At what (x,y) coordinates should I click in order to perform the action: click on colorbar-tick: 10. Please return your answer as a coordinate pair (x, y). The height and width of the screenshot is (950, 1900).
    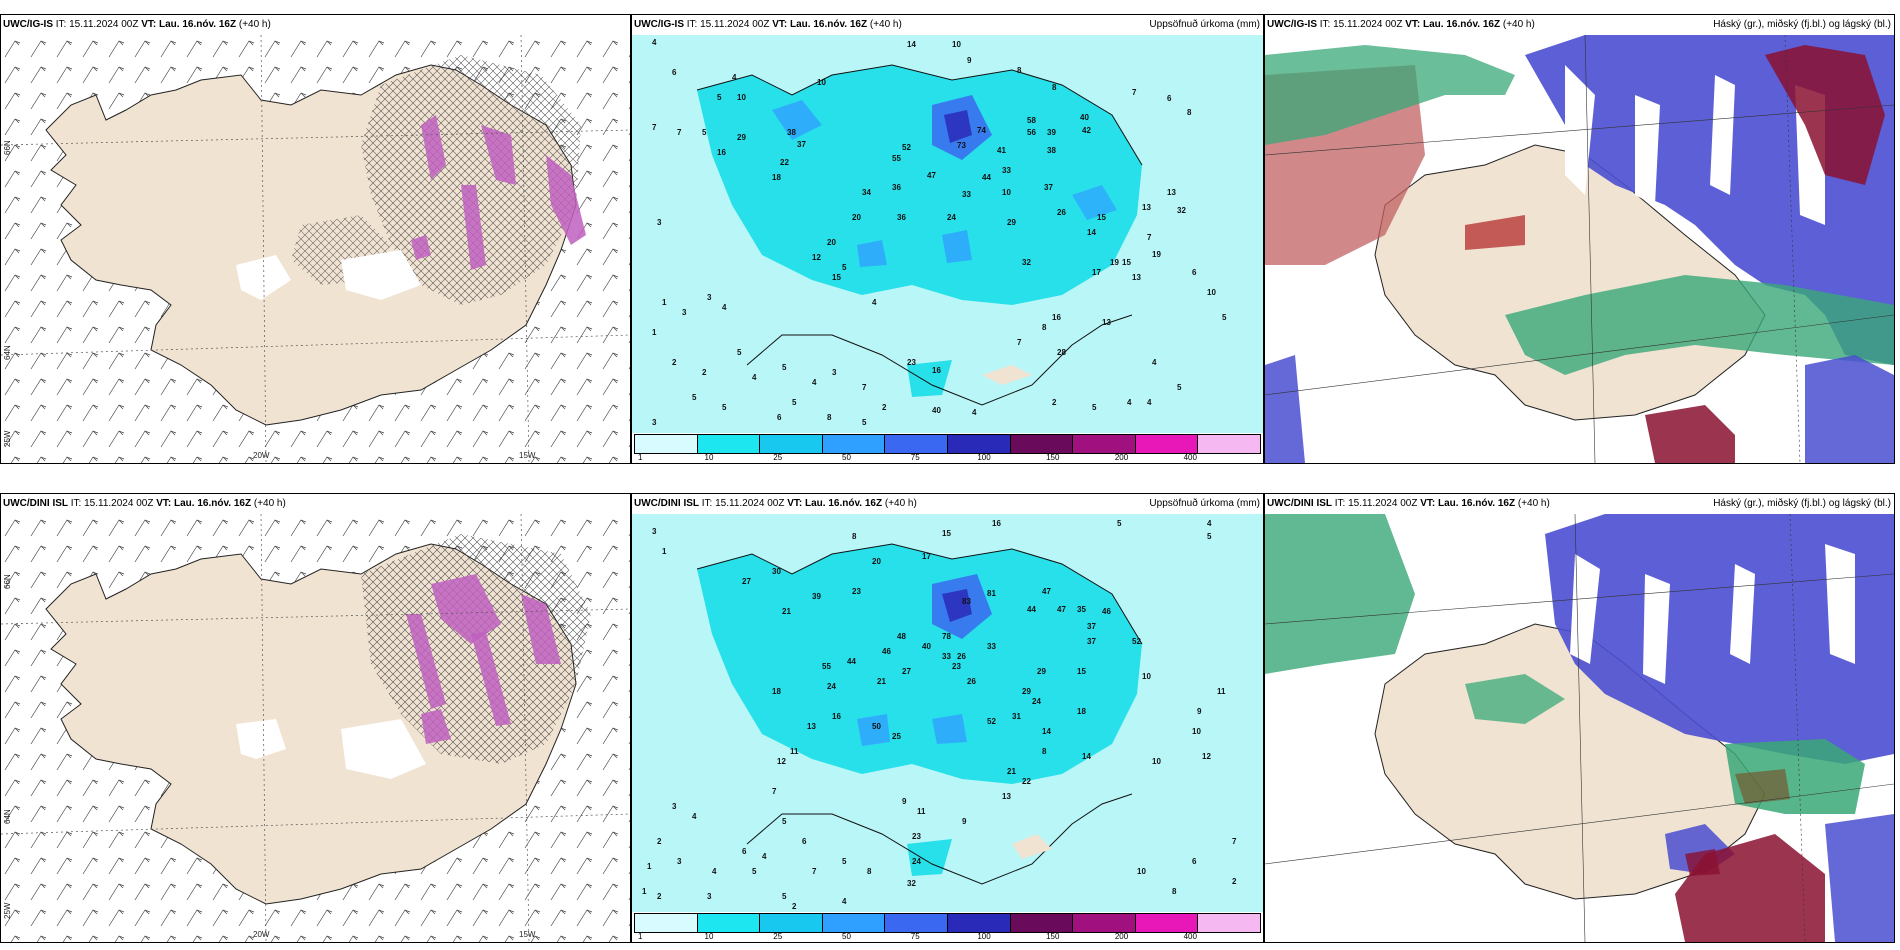
    Looking at the image, I should click on (709, 457).